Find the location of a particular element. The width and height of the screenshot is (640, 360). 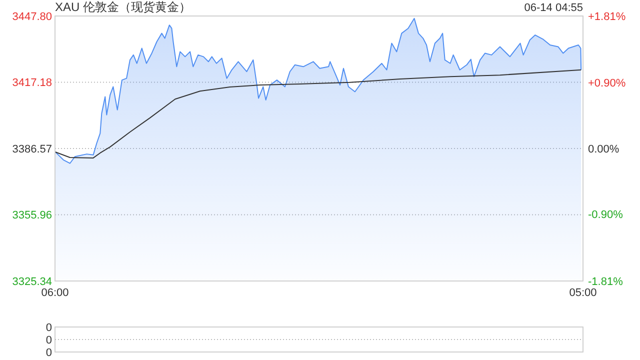

y2-tick-label: +1.81% is located at coordinates (607, 16).